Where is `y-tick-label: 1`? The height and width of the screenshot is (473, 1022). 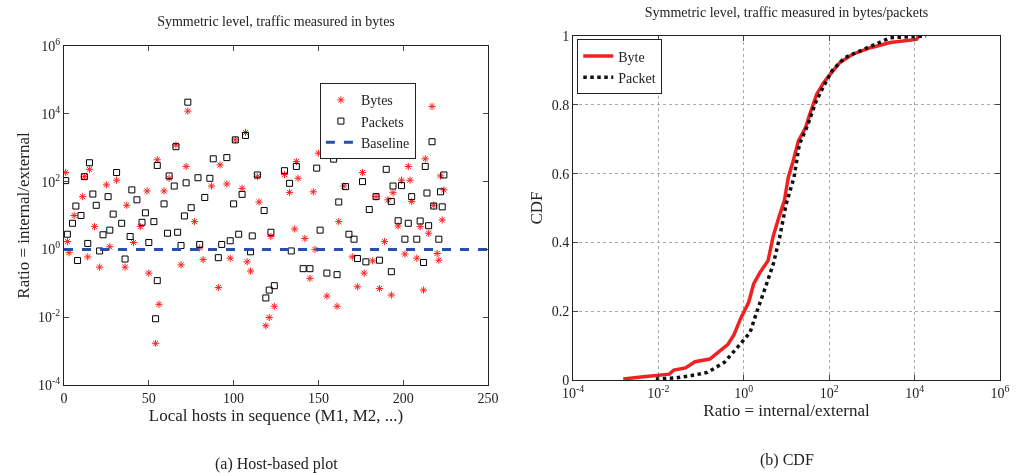
y-tick-label: 1 is located at coordinates (566, 36).